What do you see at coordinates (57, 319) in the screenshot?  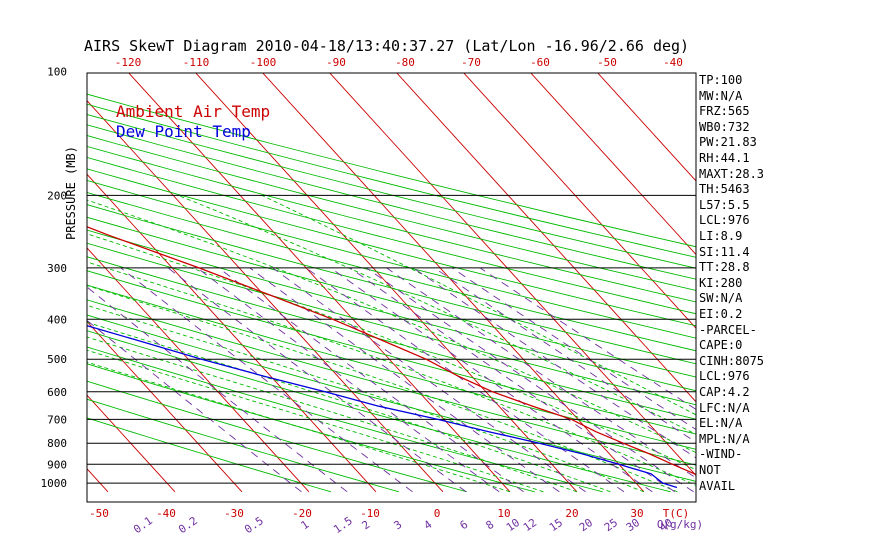 I see `pressure-tick: 400` at bounding box center [57, 319].